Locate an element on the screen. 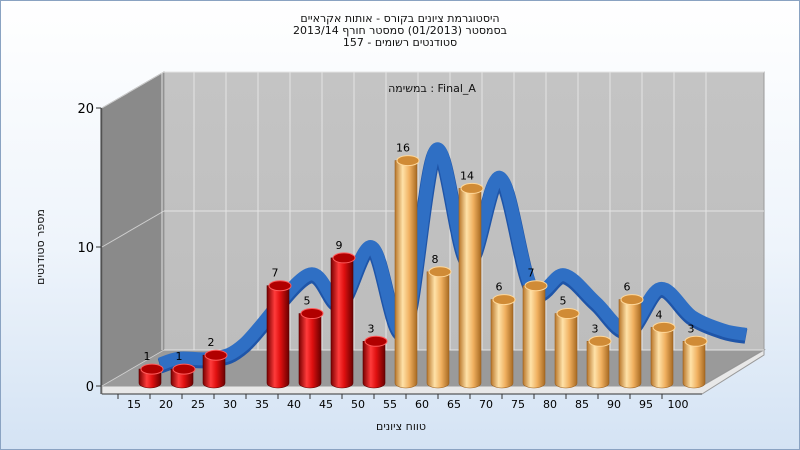 The height and width of the screenshot is (450, 800). bar-50: 3 is located at coordinates (375, 355).